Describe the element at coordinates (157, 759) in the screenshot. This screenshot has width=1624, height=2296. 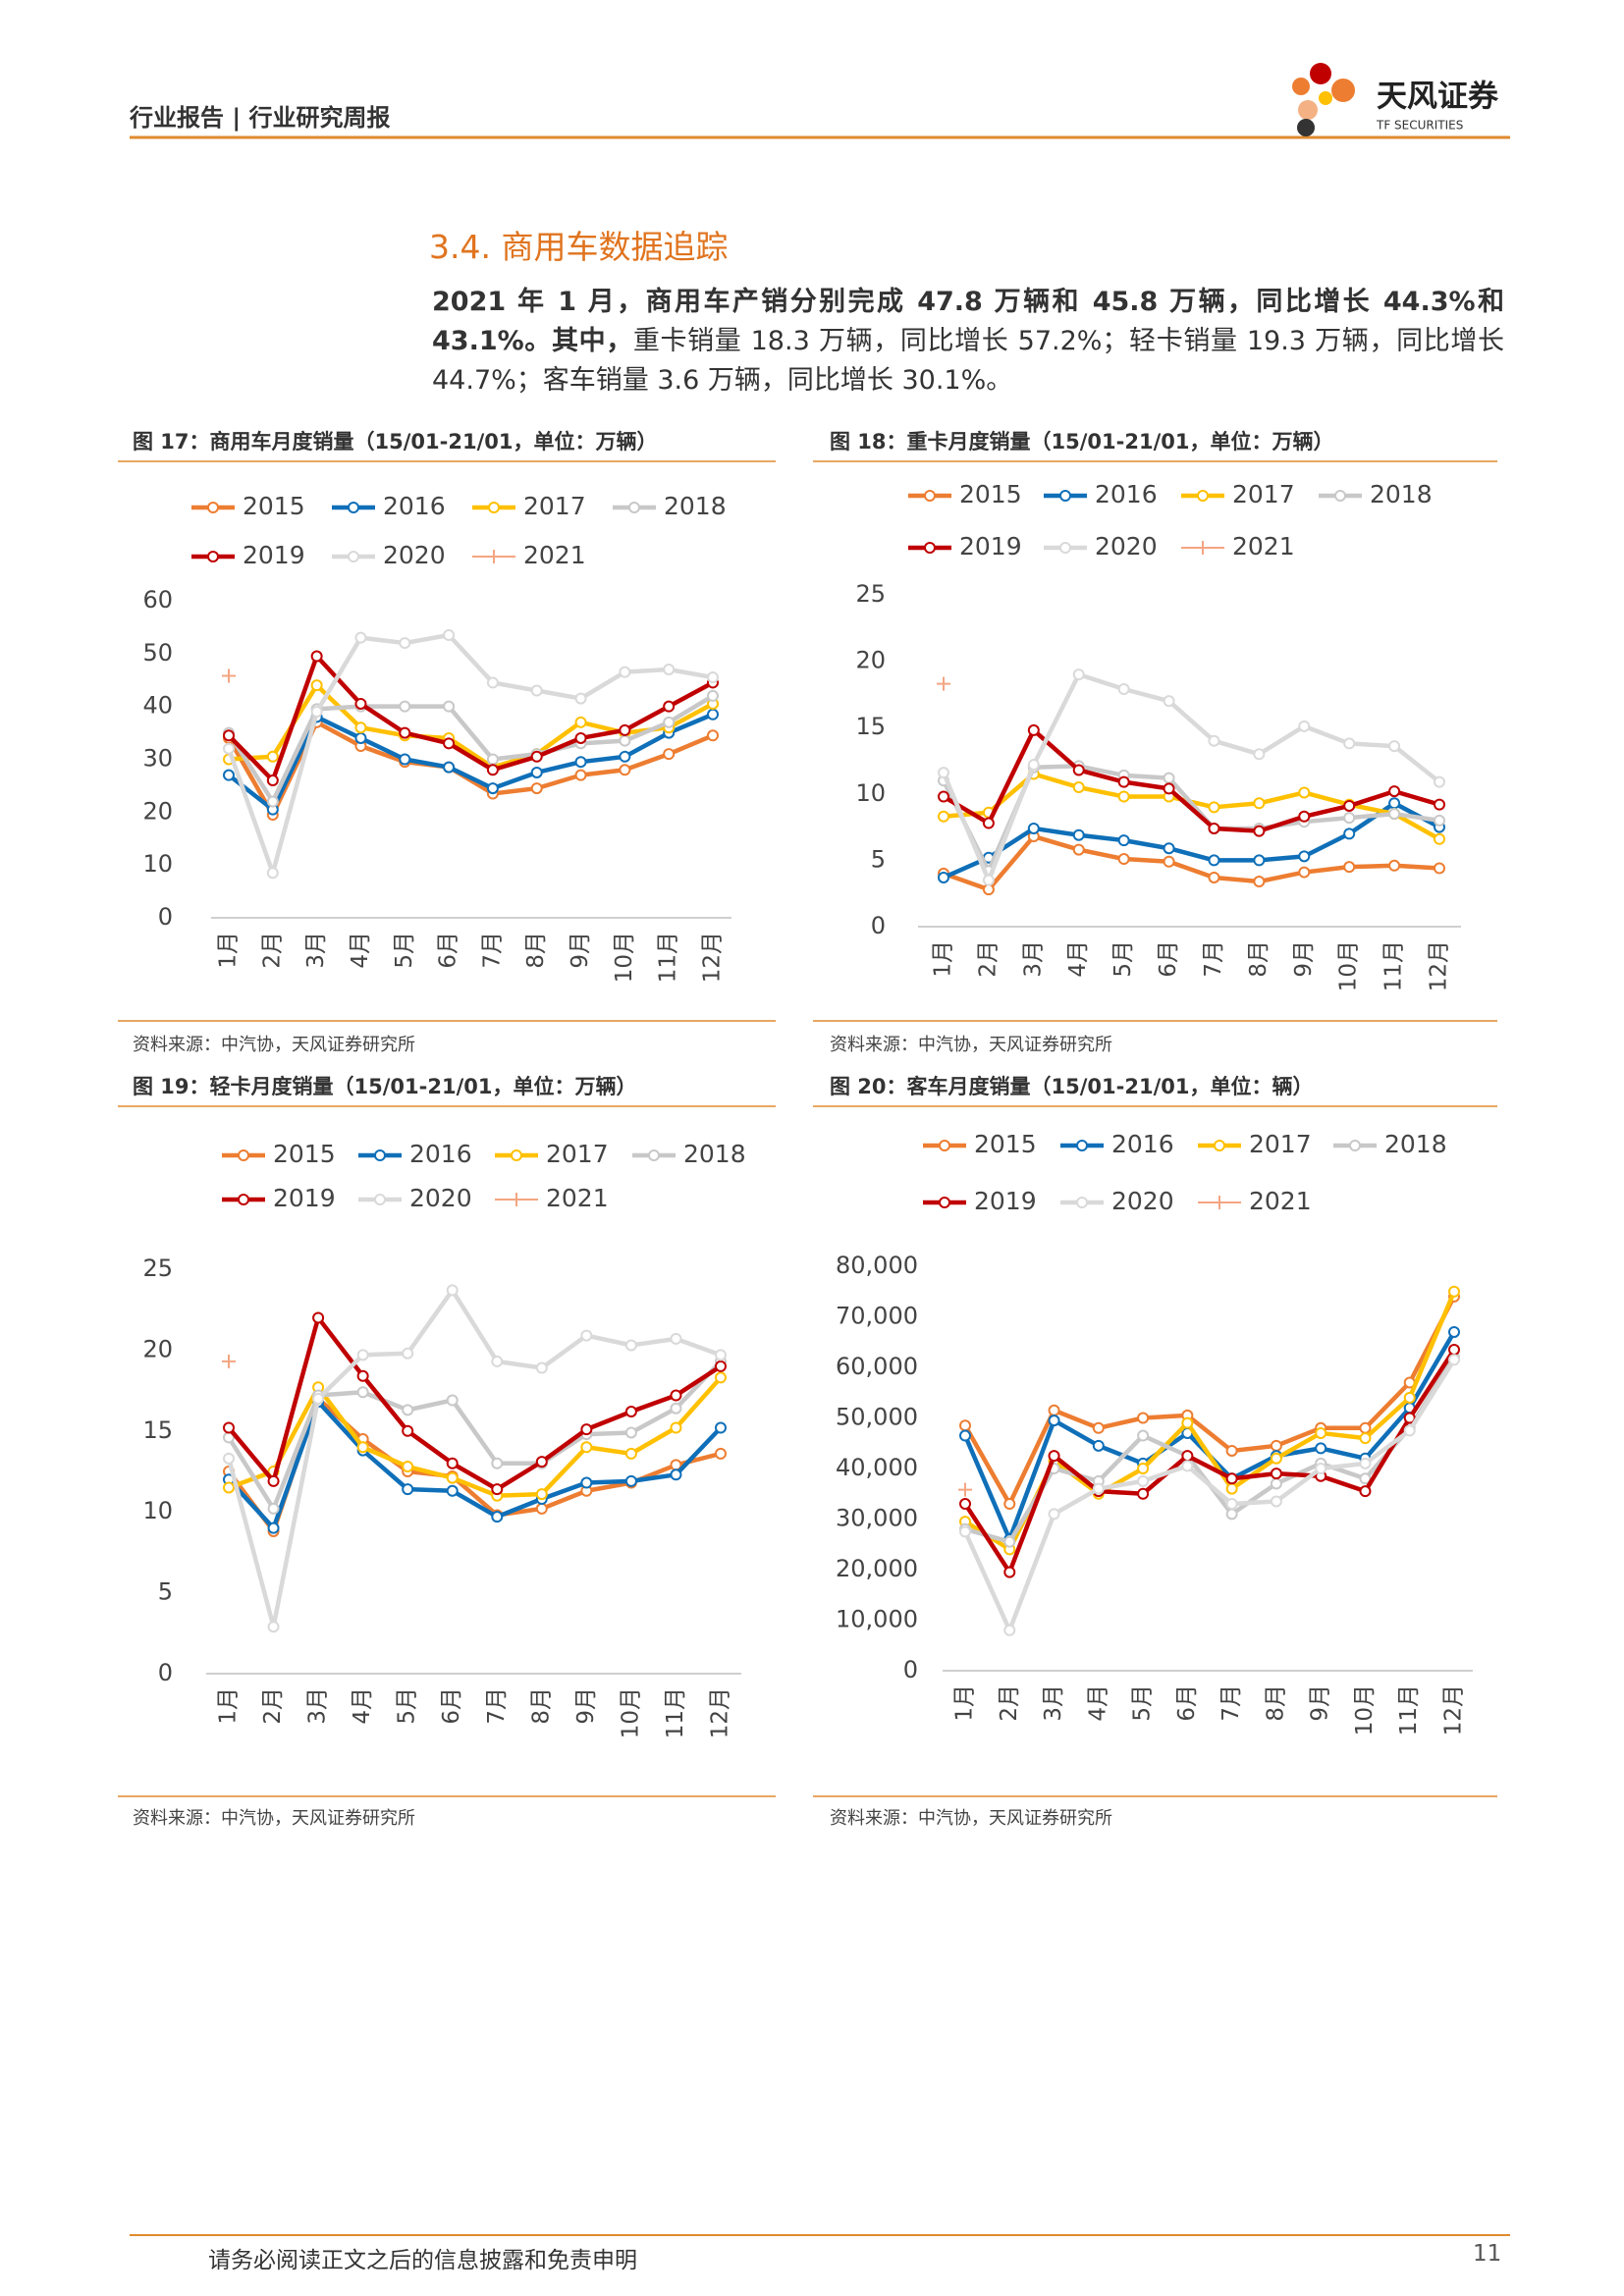
I see `y-tick-label: 30` at that location.